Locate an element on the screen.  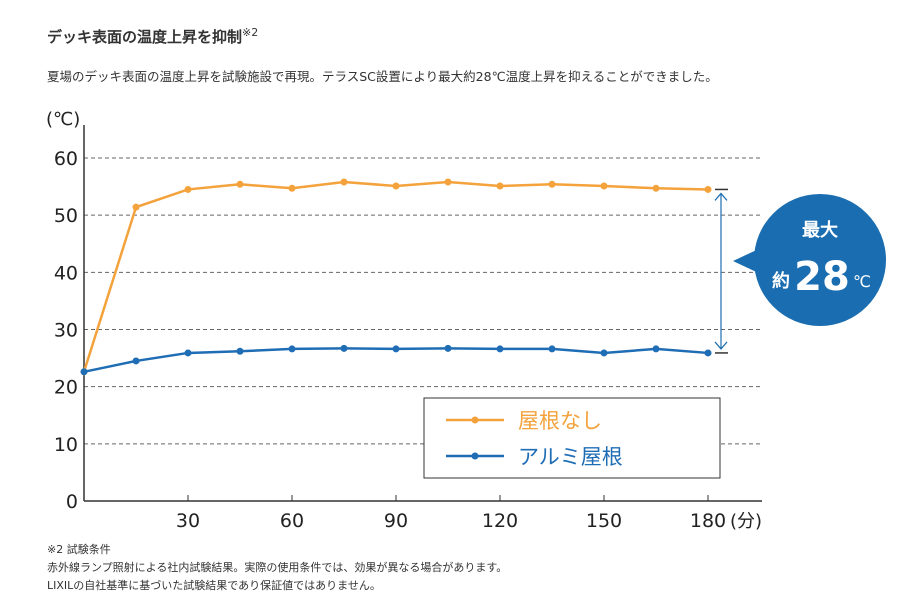
arrow-head-up-icon is located at coordinates (721, 196).